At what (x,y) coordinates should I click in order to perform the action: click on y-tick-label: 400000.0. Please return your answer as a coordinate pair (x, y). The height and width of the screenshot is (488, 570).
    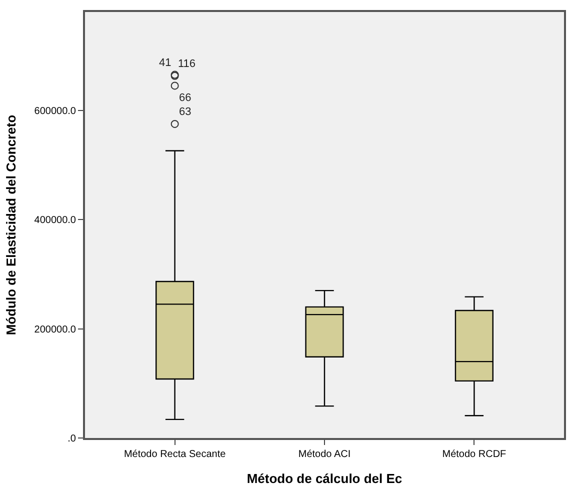
    Looking at the image, I should click on (55, 220).